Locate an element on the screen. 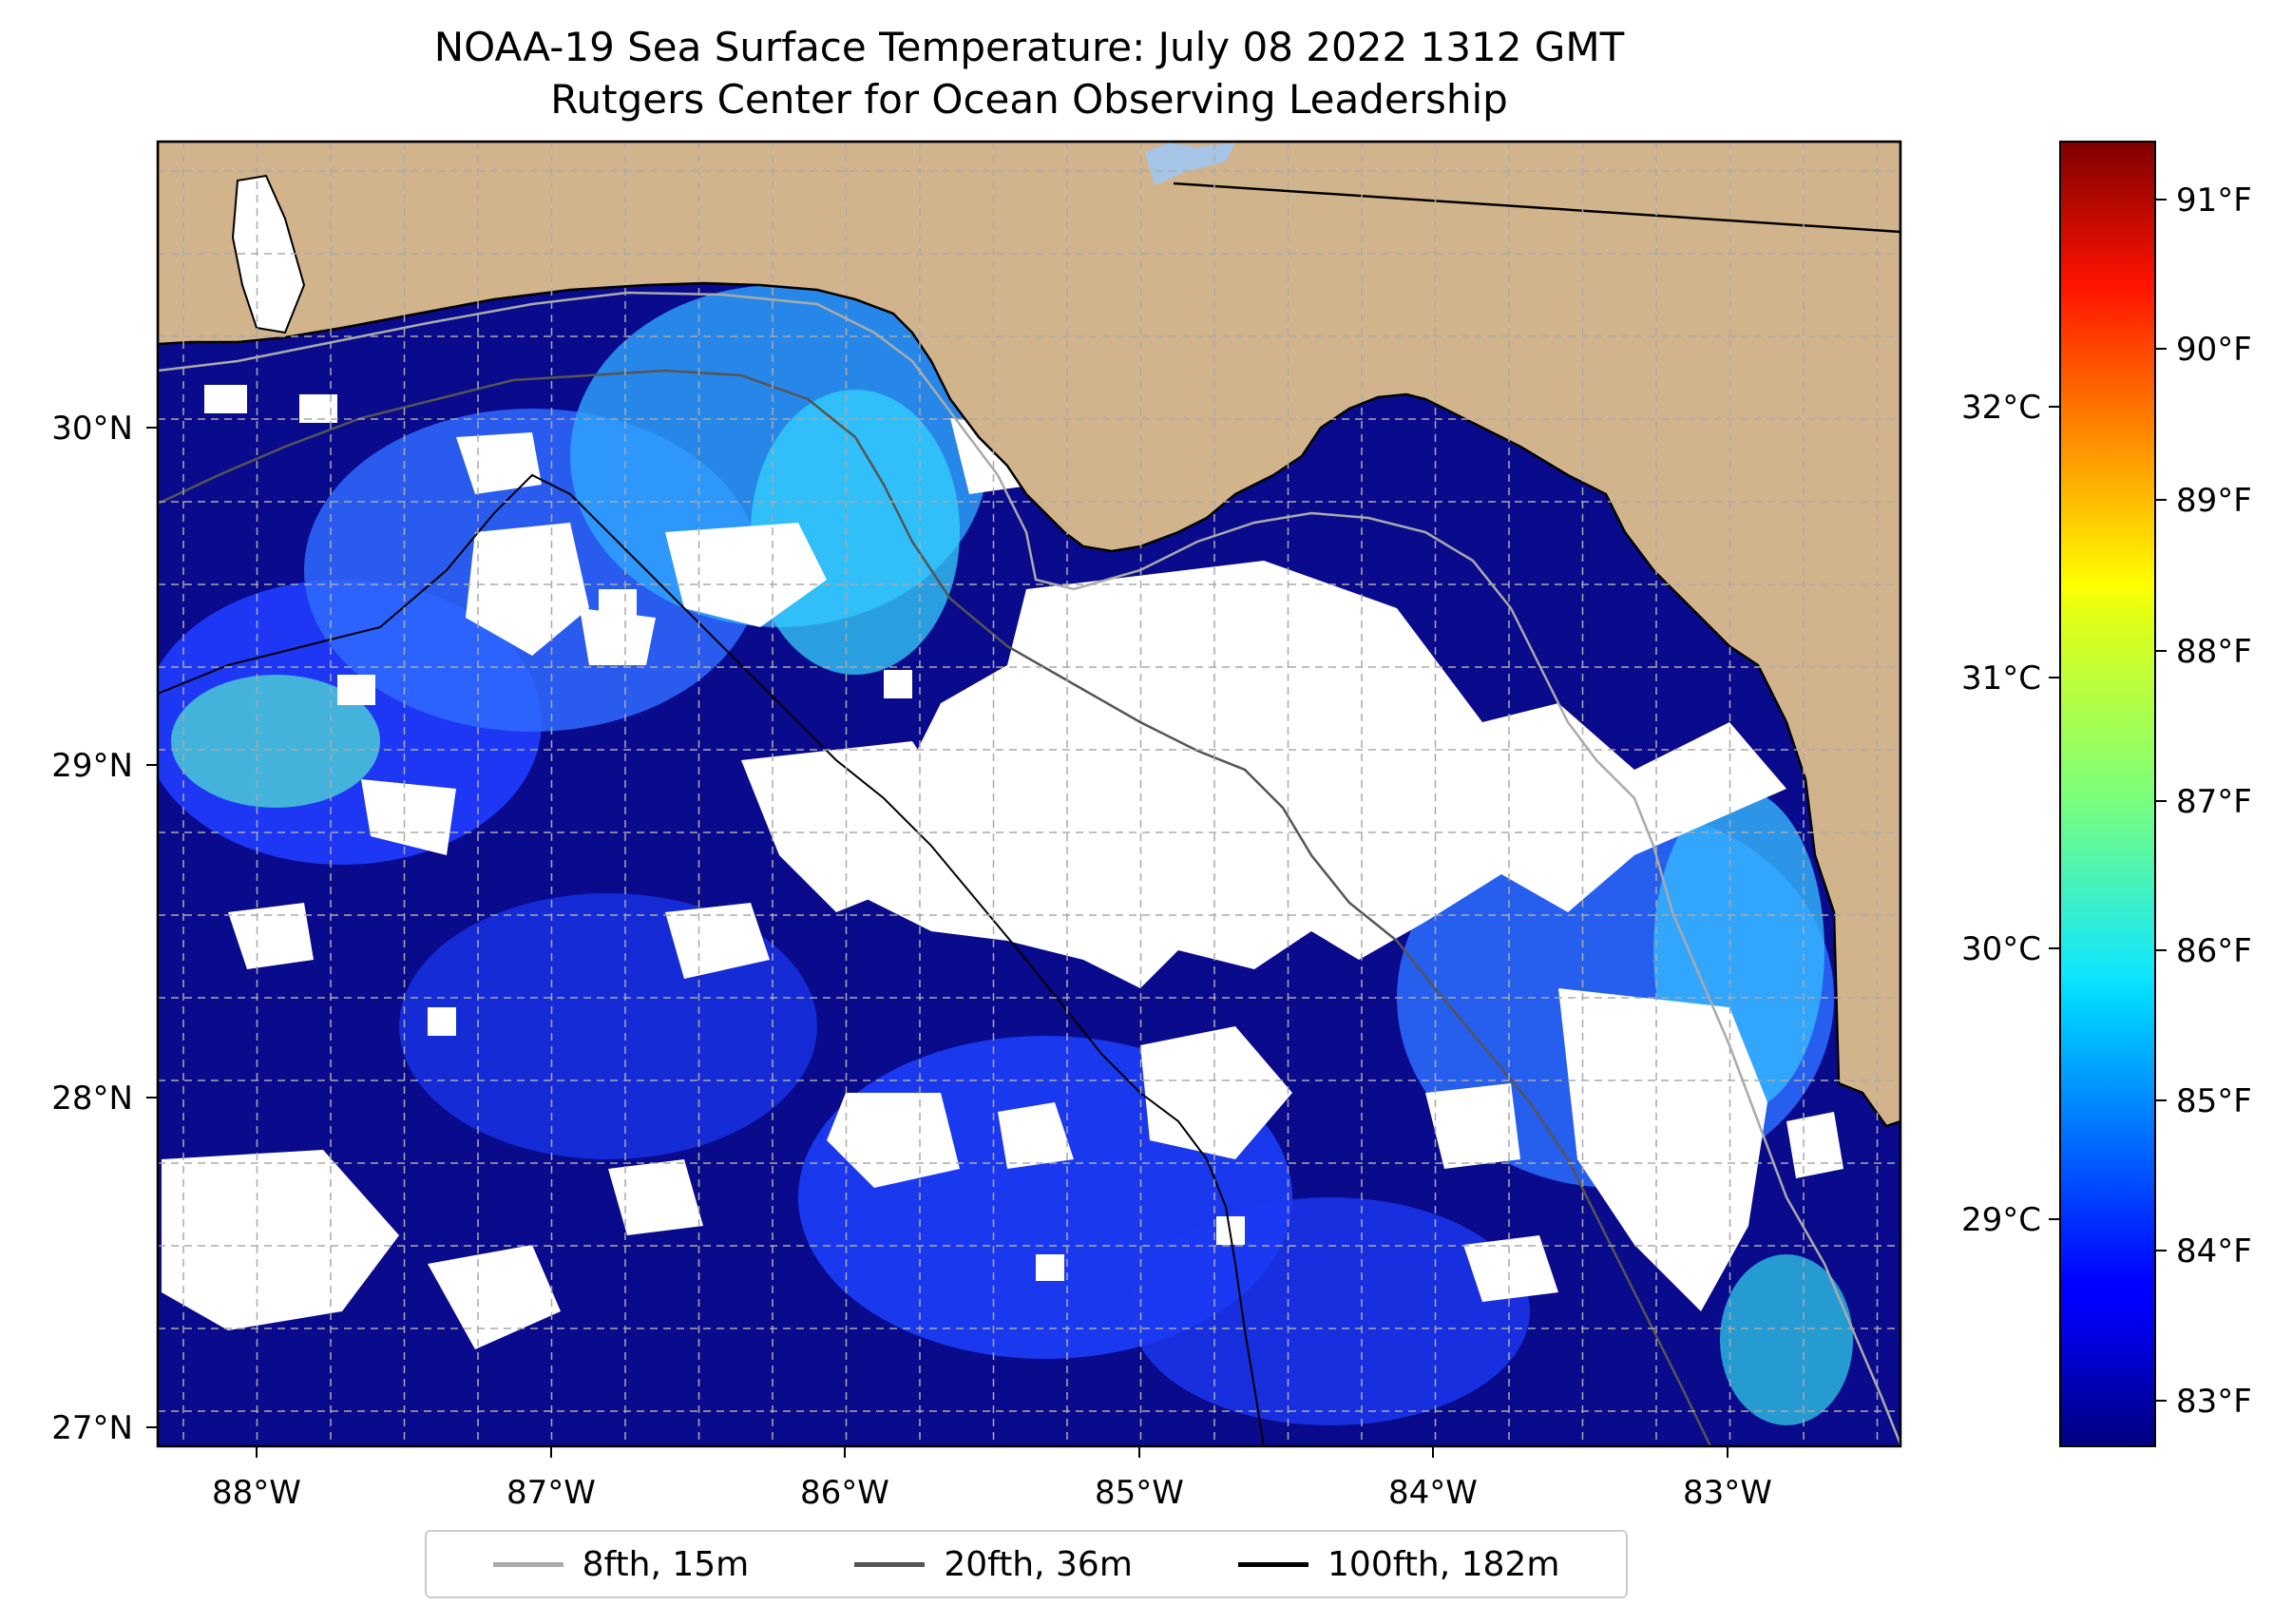  celsius-label-30: 30°C is located at coordinates (2001, 949).